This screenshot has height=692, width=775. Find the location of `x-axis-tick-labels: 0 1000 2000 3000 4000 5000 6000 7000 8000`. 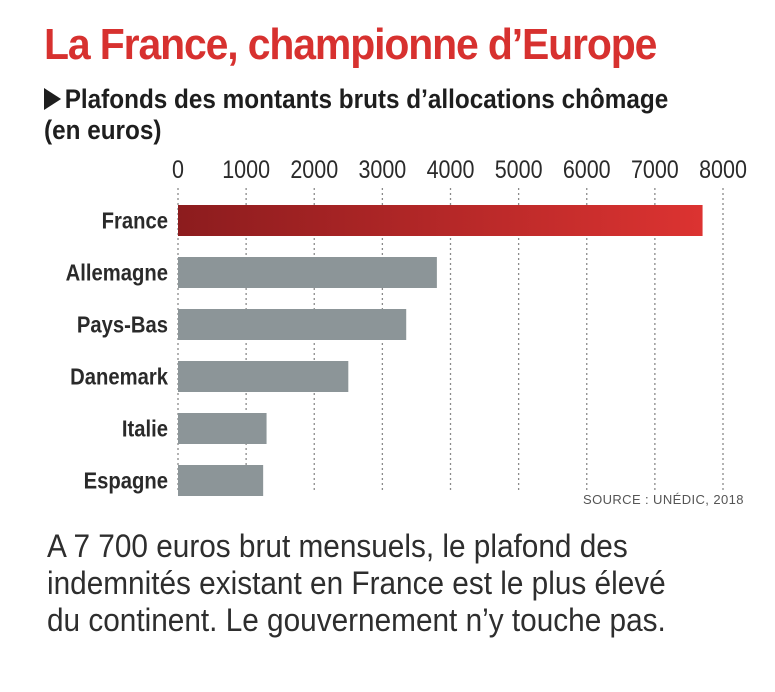

x-axis-tick-labels: 0 1000 2000 3000 4000 5000 6000 7000 8000 is located at coordinates (459, 169).